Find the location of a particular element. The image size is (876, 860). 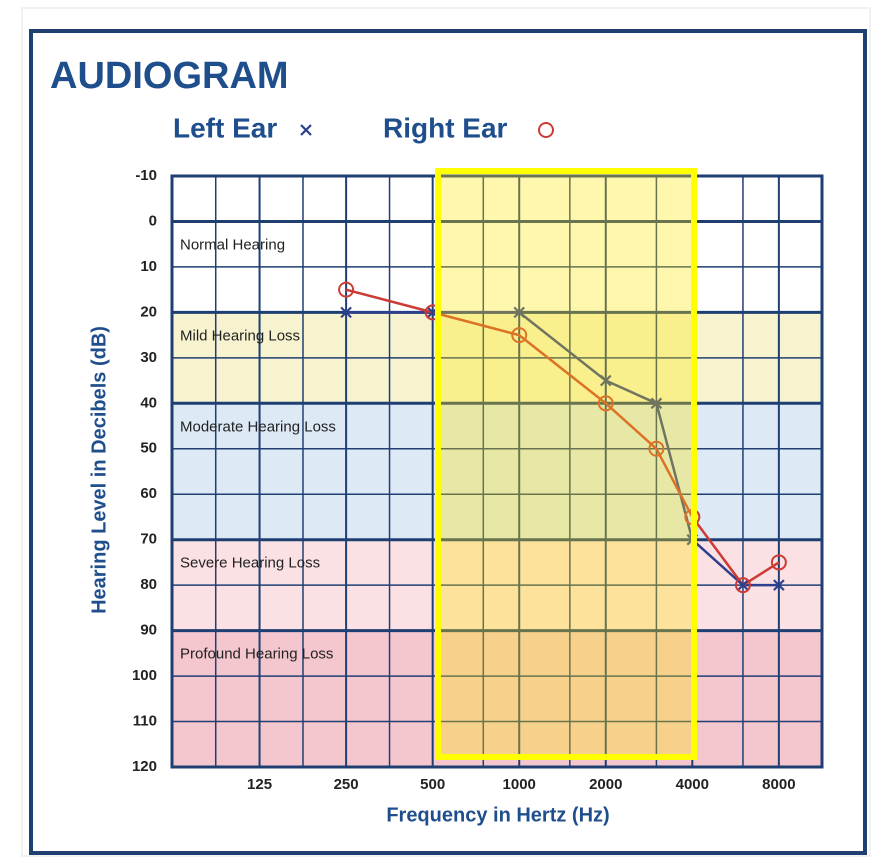

x-axis-title: Frequency in Hertz (Hz) is located at coordinates (497, 815).